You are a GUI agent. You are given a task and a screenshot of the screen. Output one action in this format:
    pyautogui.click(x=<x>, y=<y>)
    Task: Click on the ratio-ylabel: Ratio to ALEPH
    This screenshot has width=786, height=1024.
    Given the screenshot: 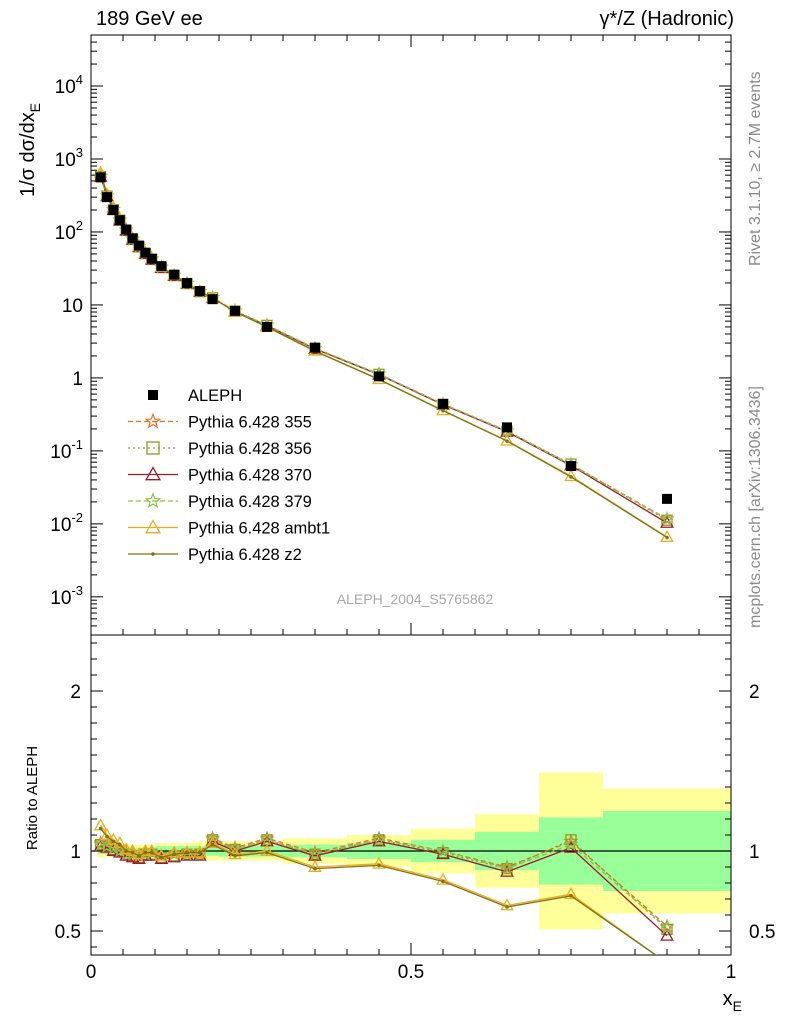 What is the action you would take?
    pyautogui.click(x=32, y=798)
    